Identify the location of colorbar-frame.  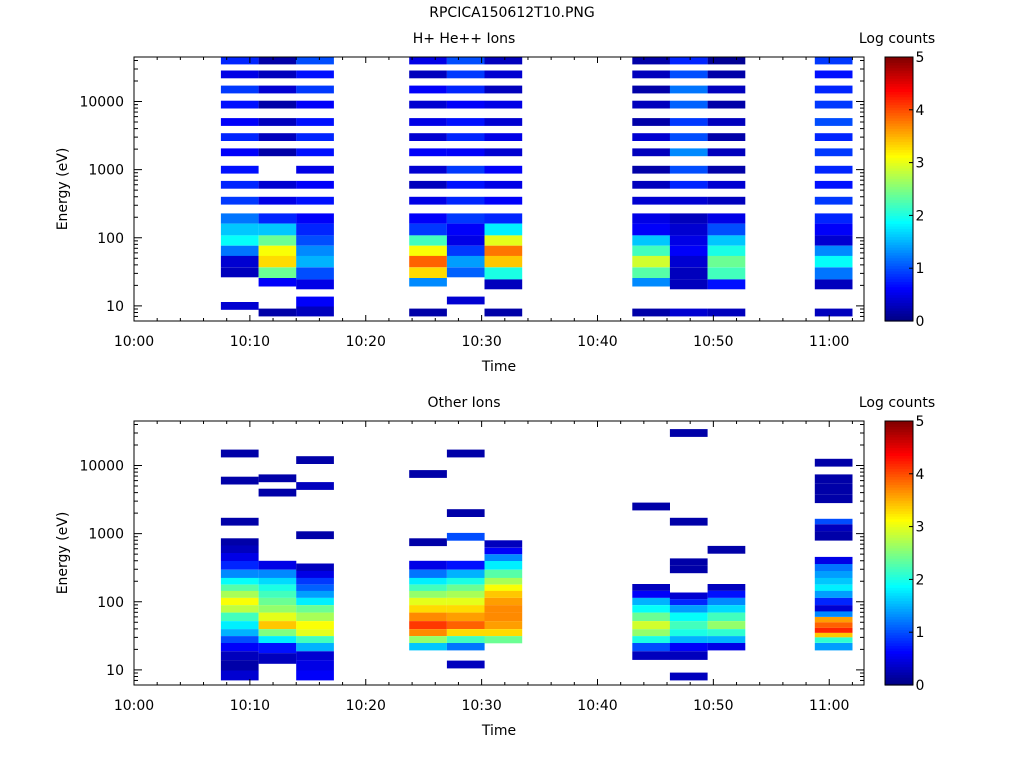
(899, 189).